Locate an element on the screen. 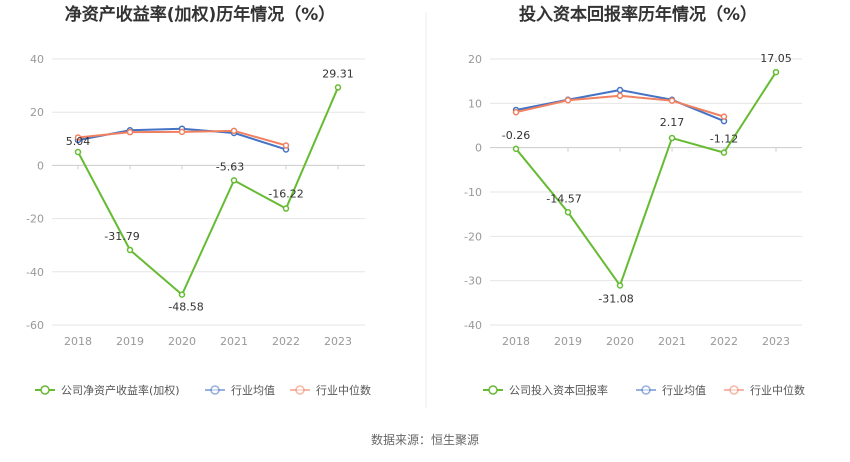  legend-item-company: 公司净资产收益率(加权) is located at coordinates (107, 390).